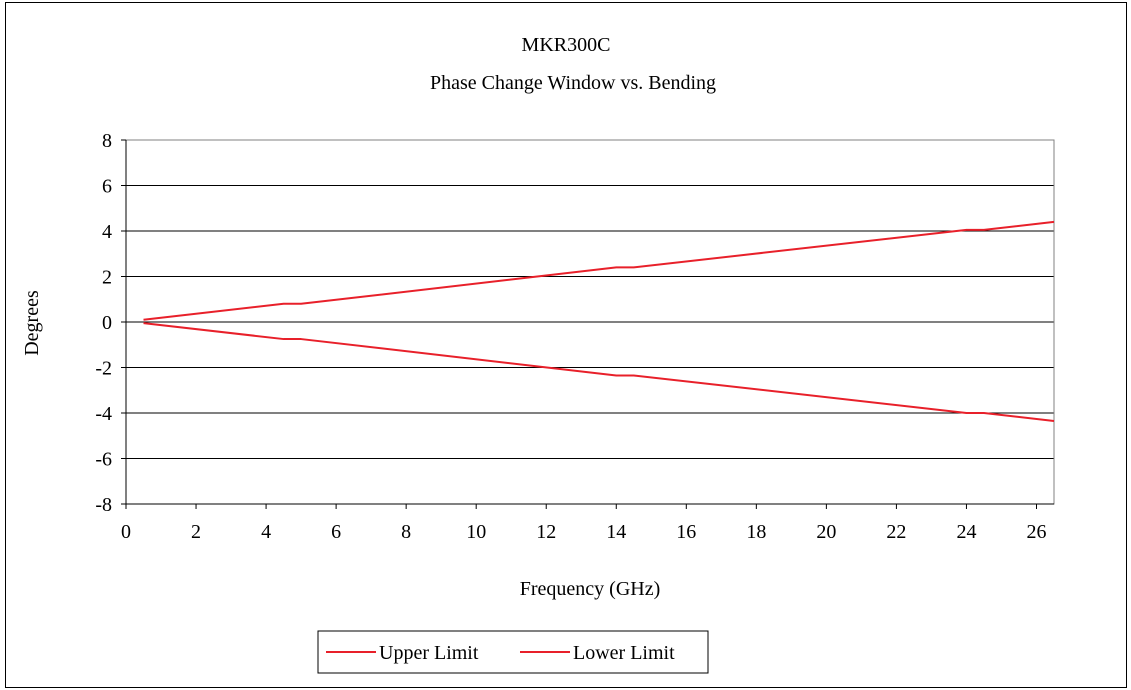 Image resolution: width=1131 pixels, height=690 pixels. I want to click on x-tick-label: 18, so click(756, 532).